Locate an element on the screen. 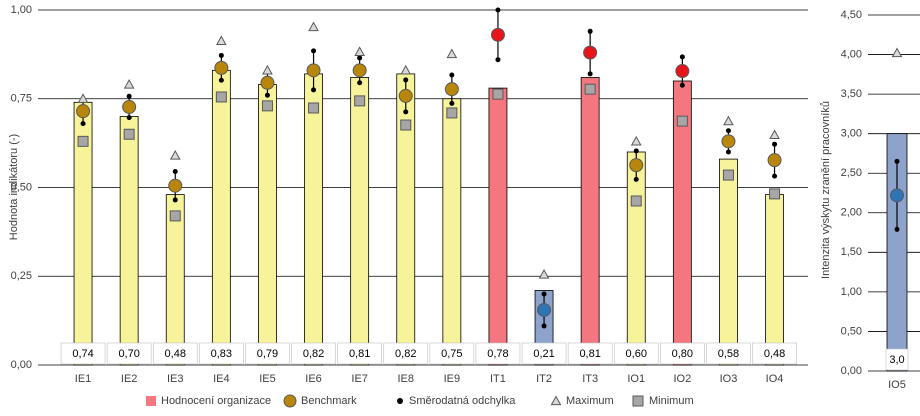  value-label: 3,0 is located at coordinates (896, 360).